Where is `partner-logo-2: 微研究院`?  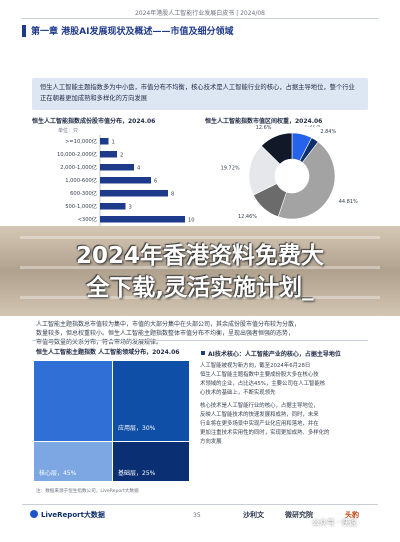 partner-logo-2: 微研究院 is located at coordinates (299, 515).